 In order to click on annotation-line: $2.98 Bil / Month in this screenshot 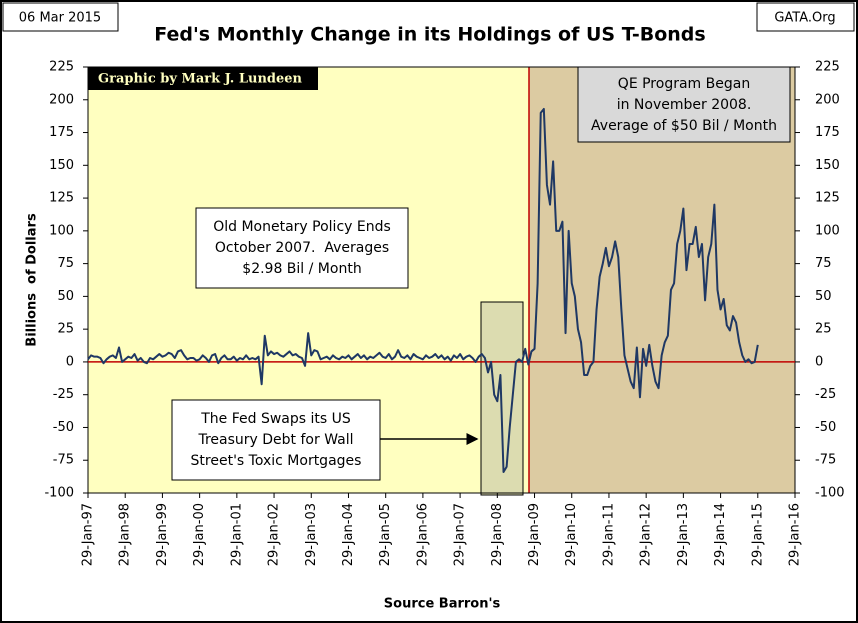, I will do `click(301, 269)`.